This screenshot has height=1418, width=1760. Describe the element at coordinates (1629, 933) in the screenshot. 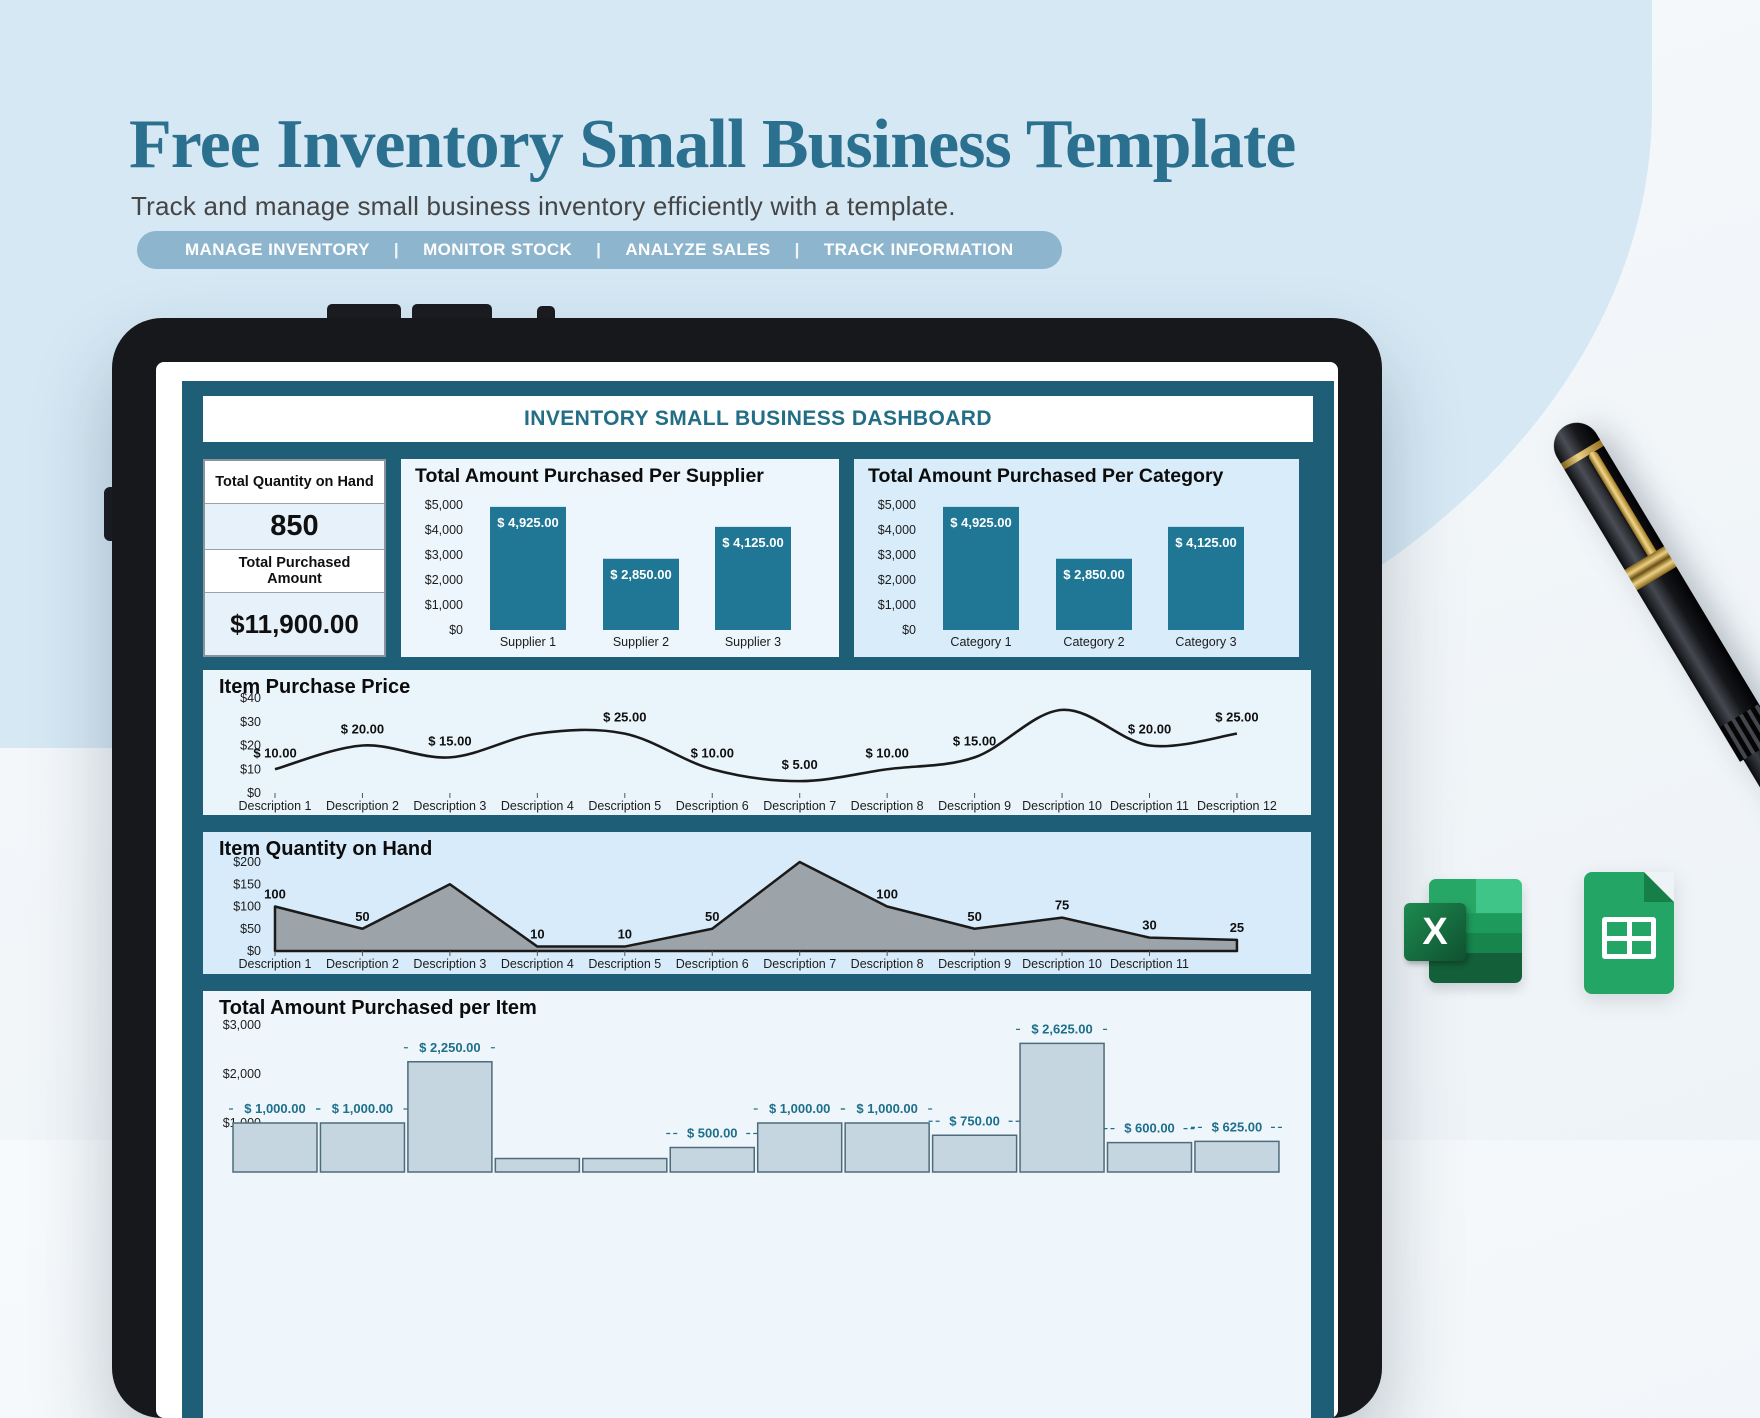

I see `google-sheets-icon` at that location.